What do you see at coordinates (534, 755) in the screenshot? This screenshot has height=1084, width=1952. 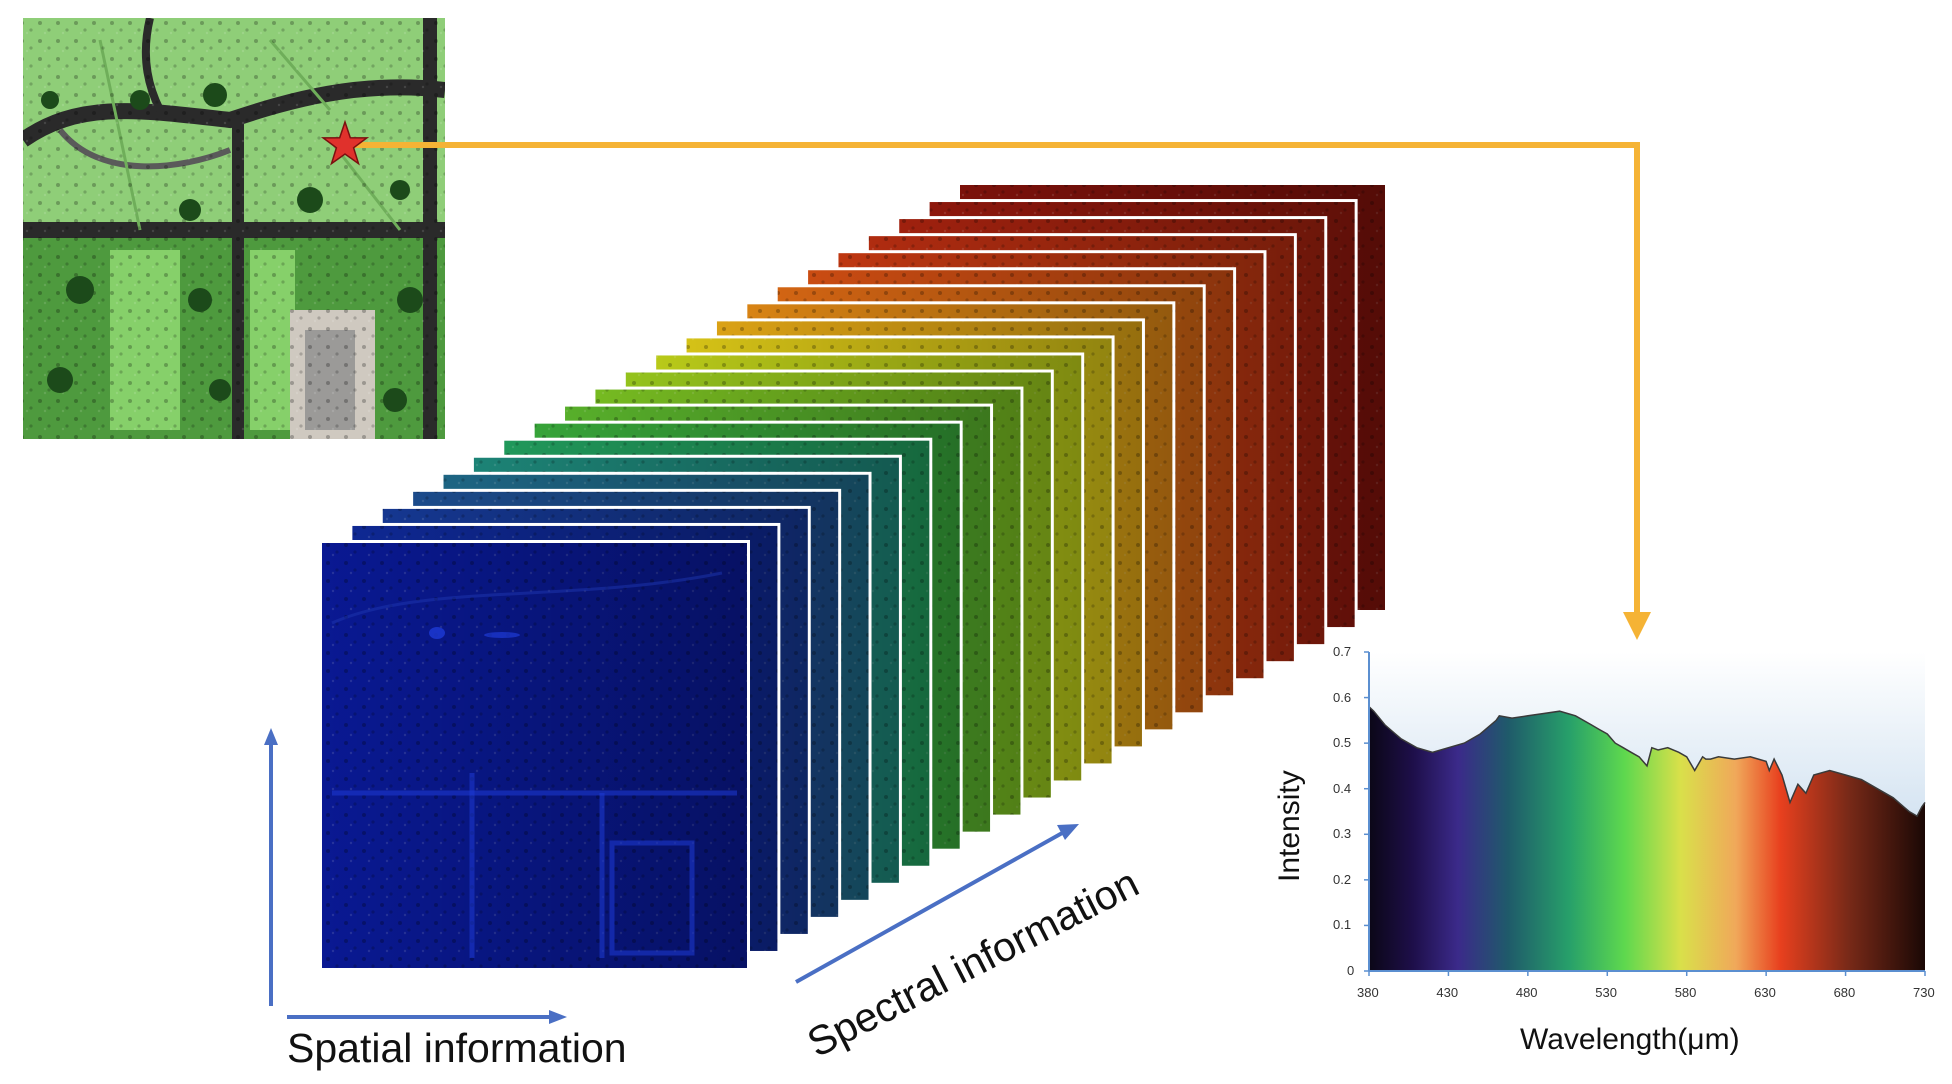 I see `spectral-band-layer` at bounding box center [534, 755].